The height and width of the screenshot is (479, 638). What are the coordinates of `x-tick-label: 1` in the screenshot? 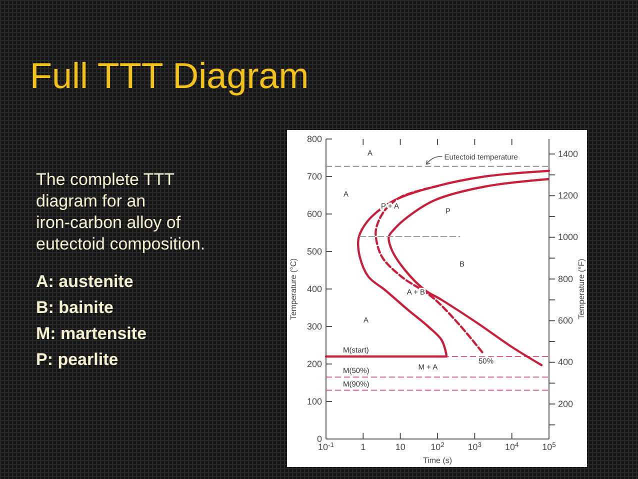 It's located at (363, 447).